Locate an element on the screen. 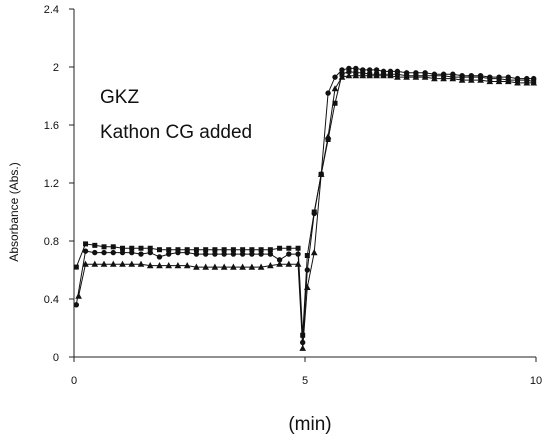  y-tick-label: 2 is located at coordinates (56, 68).